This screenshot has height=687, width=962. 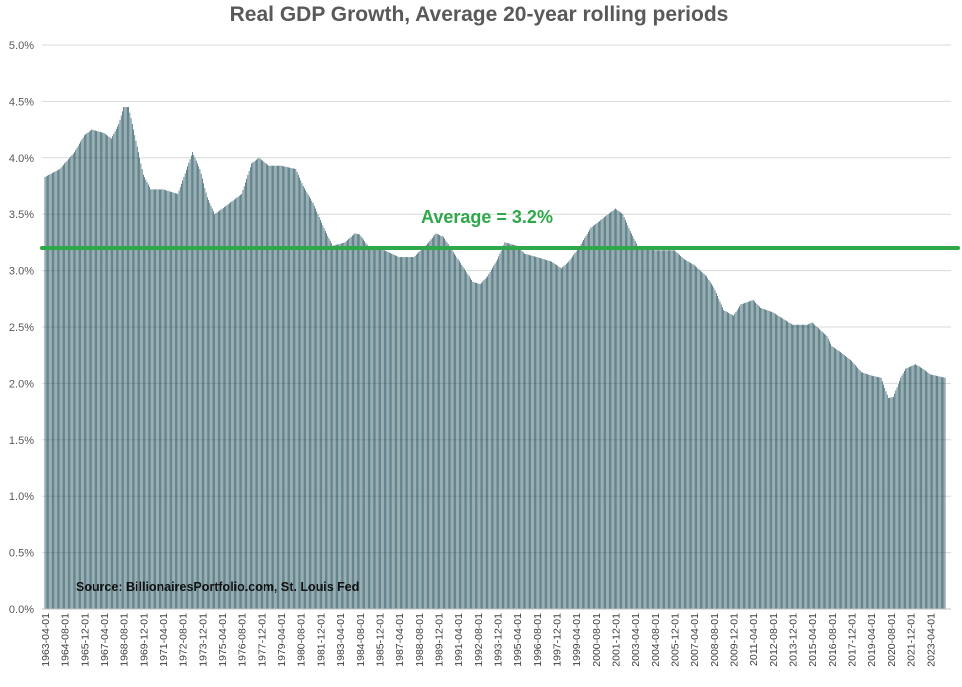 What do you see at coordinates (577, 640) in the screenshot?
I see `x-tick-label: 1999-04-01` at bounding box center [577, 640].